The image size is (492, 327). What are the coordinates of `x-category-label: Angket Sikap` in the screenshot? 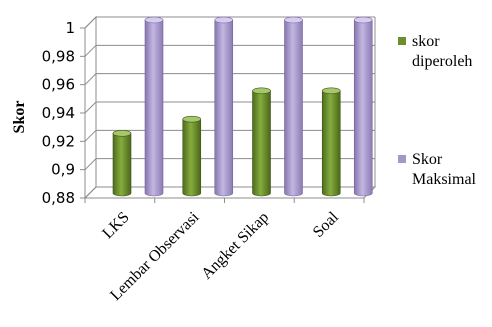 It's located at (235, 246).